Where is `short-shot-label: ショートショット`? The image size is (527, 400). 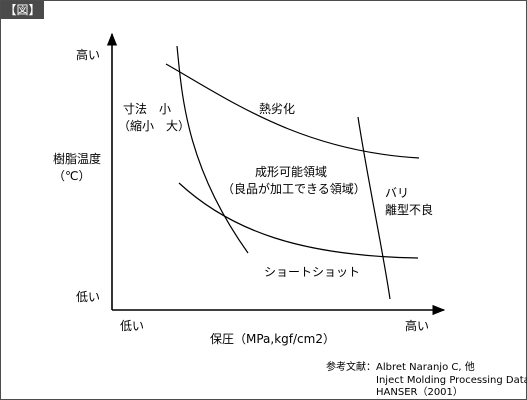
short-shot-label: ショートショット is located at coordinates (312, 272).